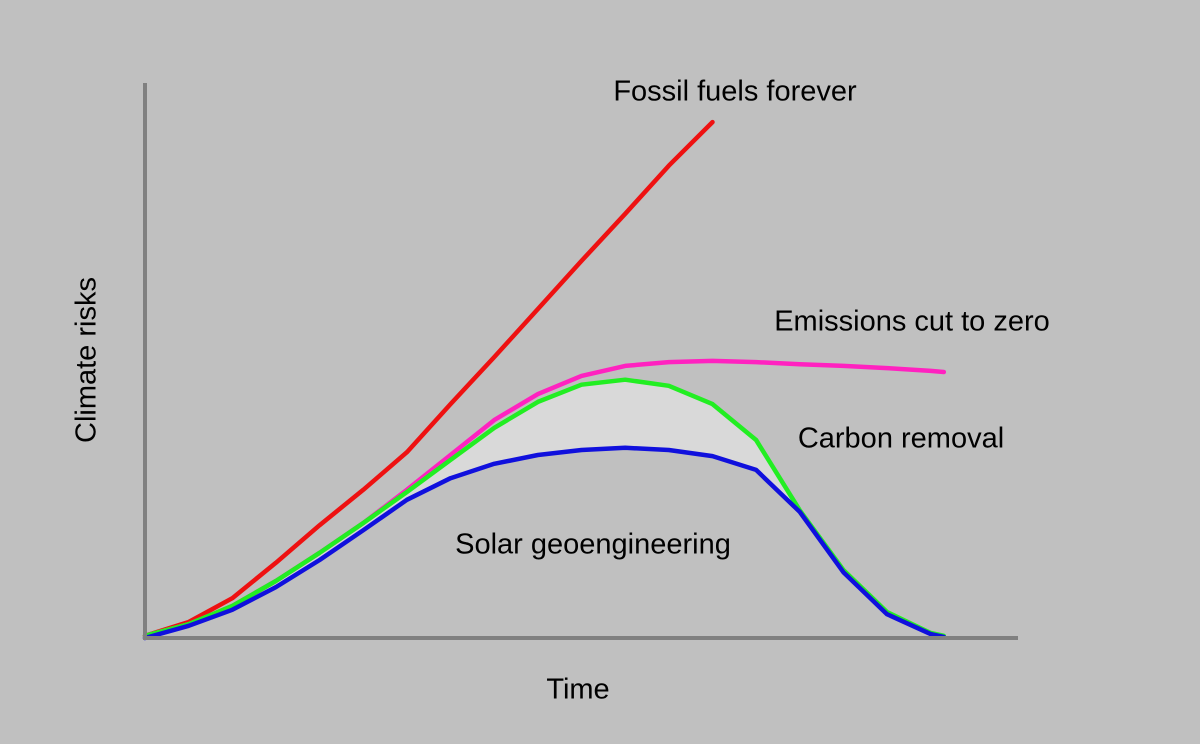 The image size is (1200, 744). Describe the element at coordinates (912, 322) in the screenshot. I see `series-label: Emissions cut to zero` at that location.